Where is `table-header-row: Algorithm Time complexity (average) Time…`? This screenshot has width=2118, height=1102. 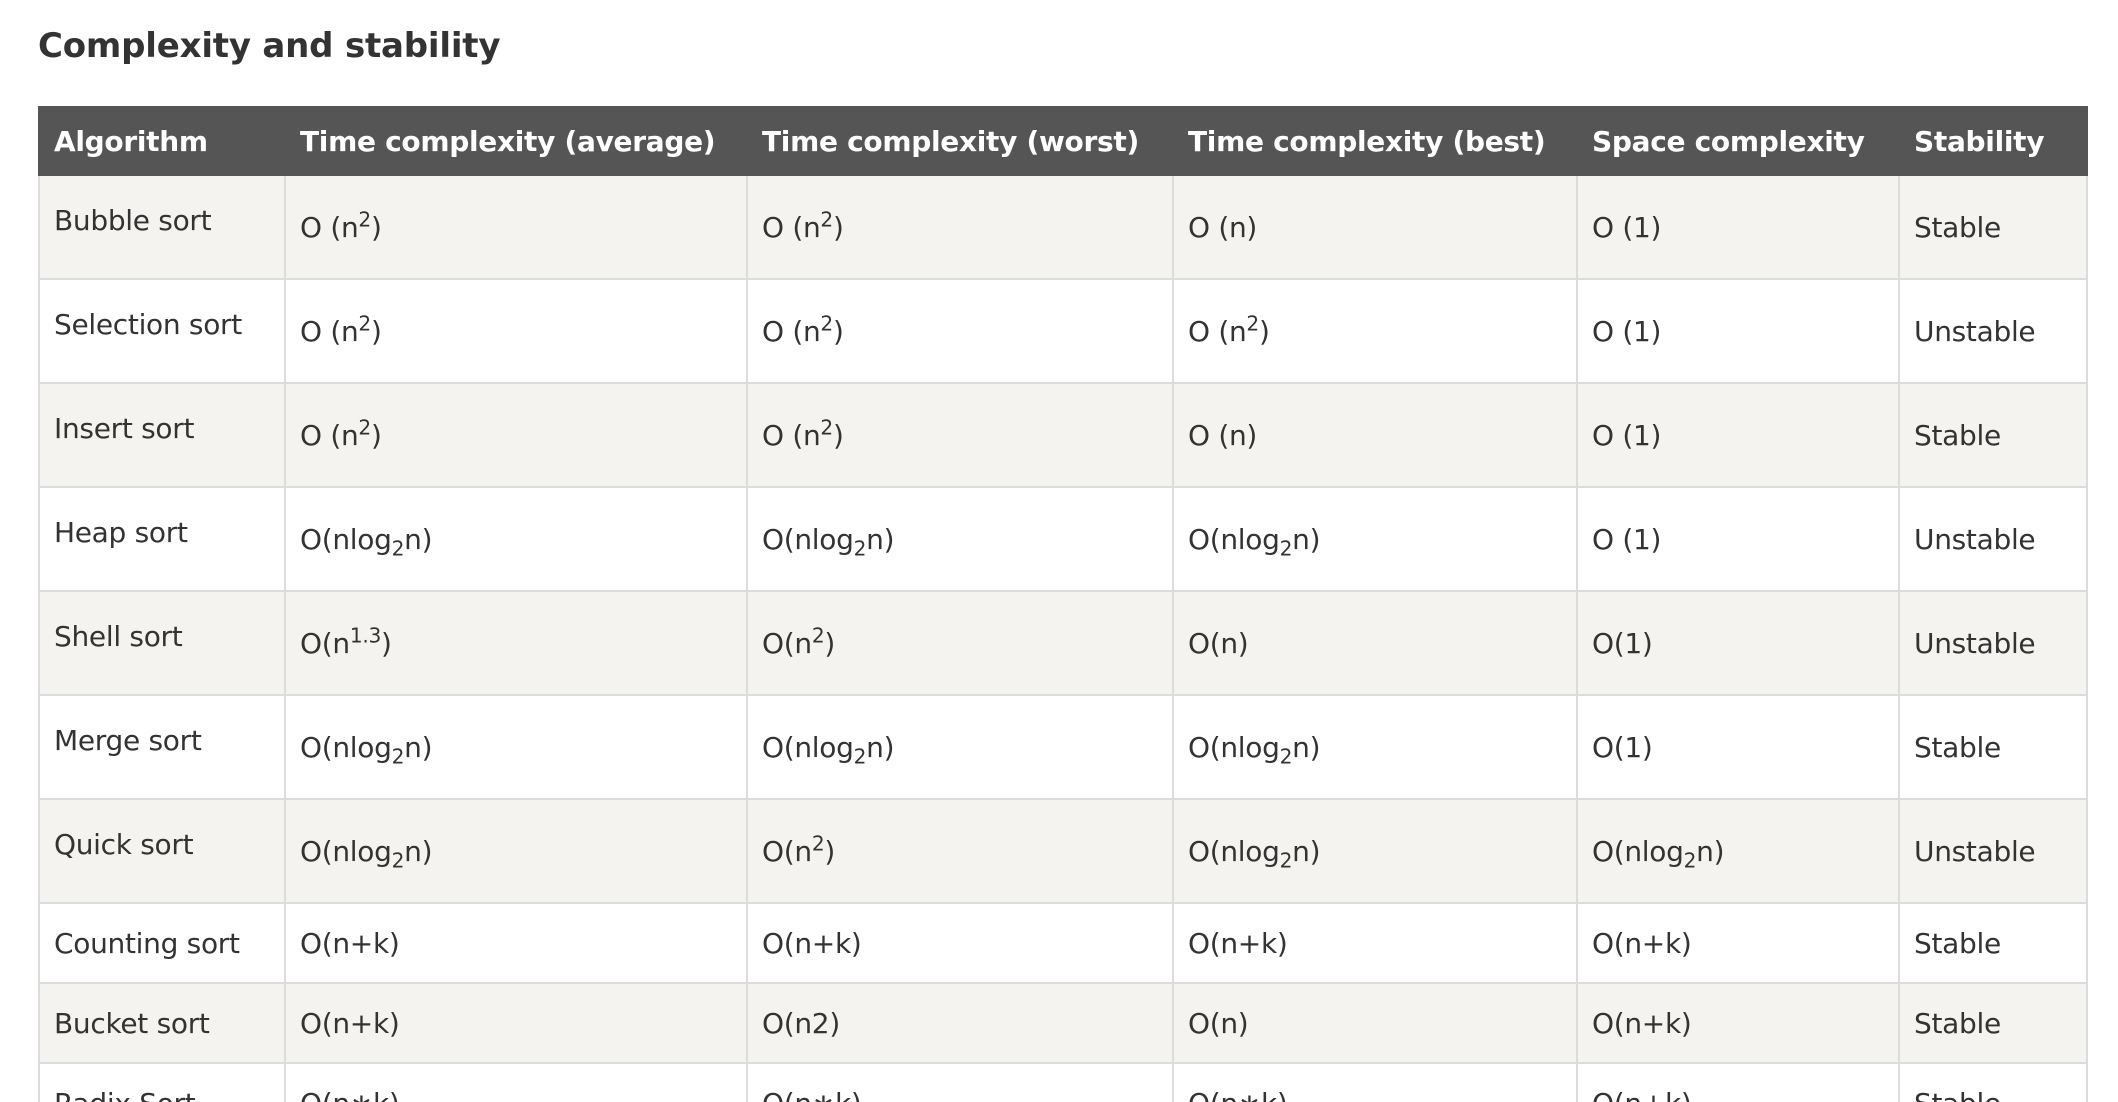 table-header-row: Algorithm Time complexity (average) Time… is located at coordinates (1063, 141).